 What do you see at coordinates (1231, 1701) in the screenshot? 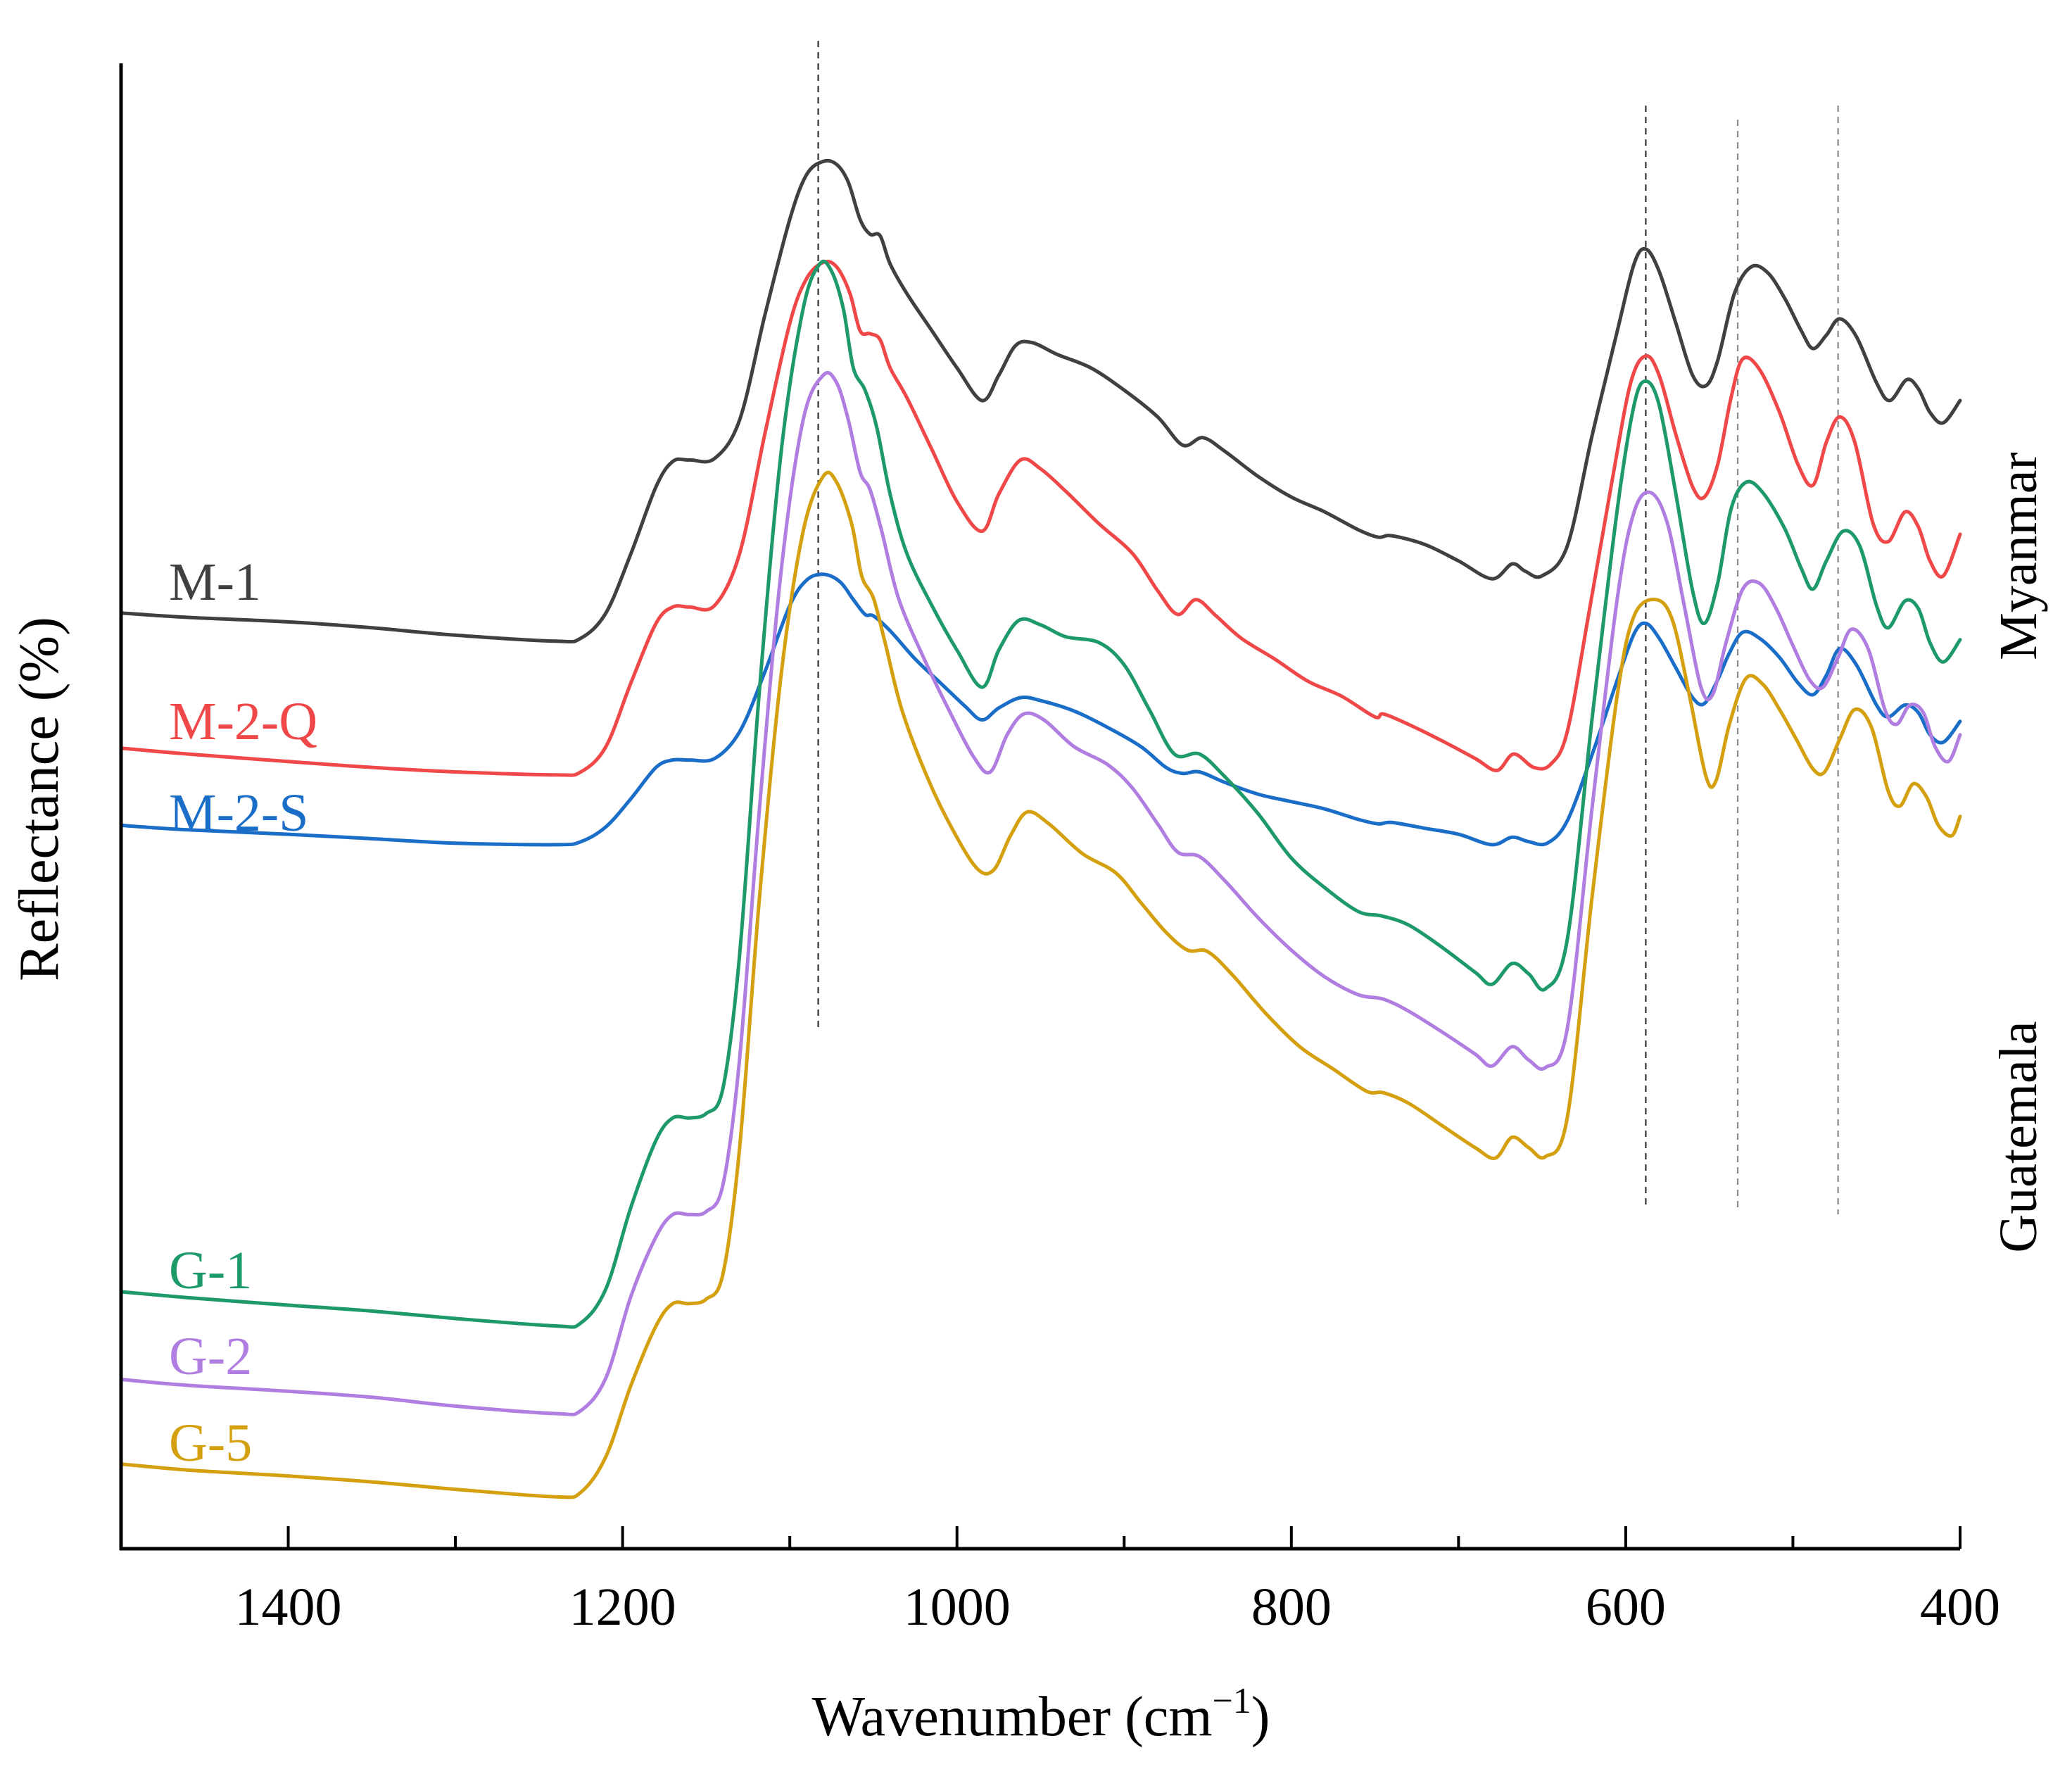
I see `x-axis-title-superscript: −1` at bounding box center [1231, 1701].